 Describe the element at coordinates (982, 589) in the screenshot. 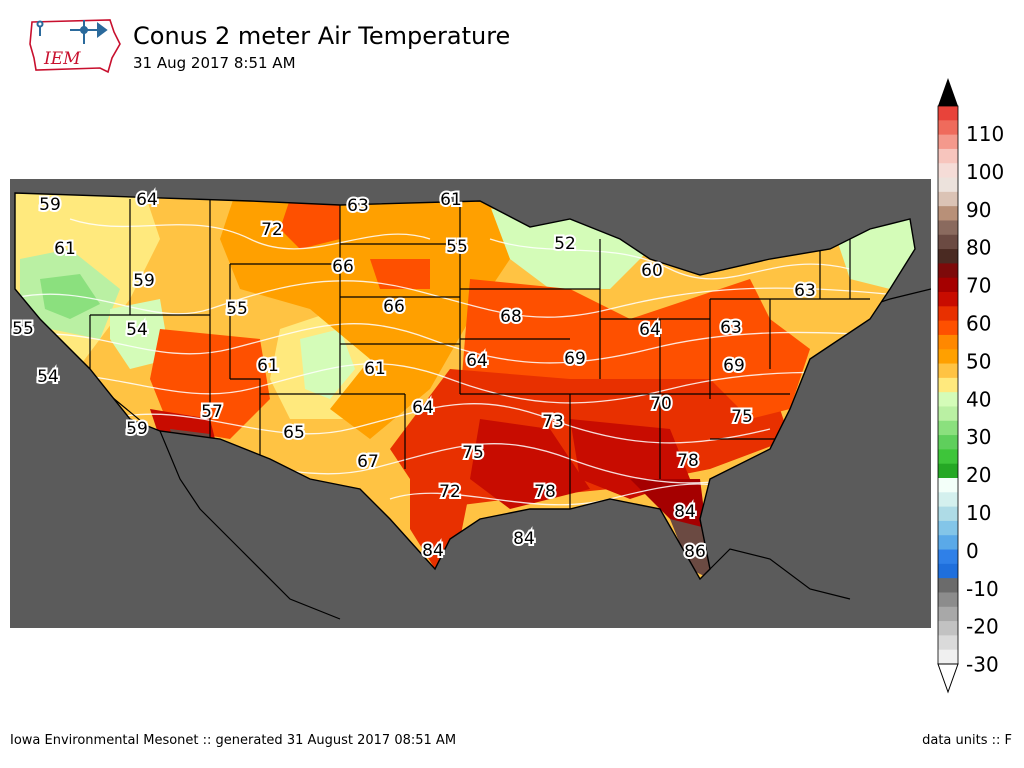

I see `colorbar-tick-label: -10` at that location.